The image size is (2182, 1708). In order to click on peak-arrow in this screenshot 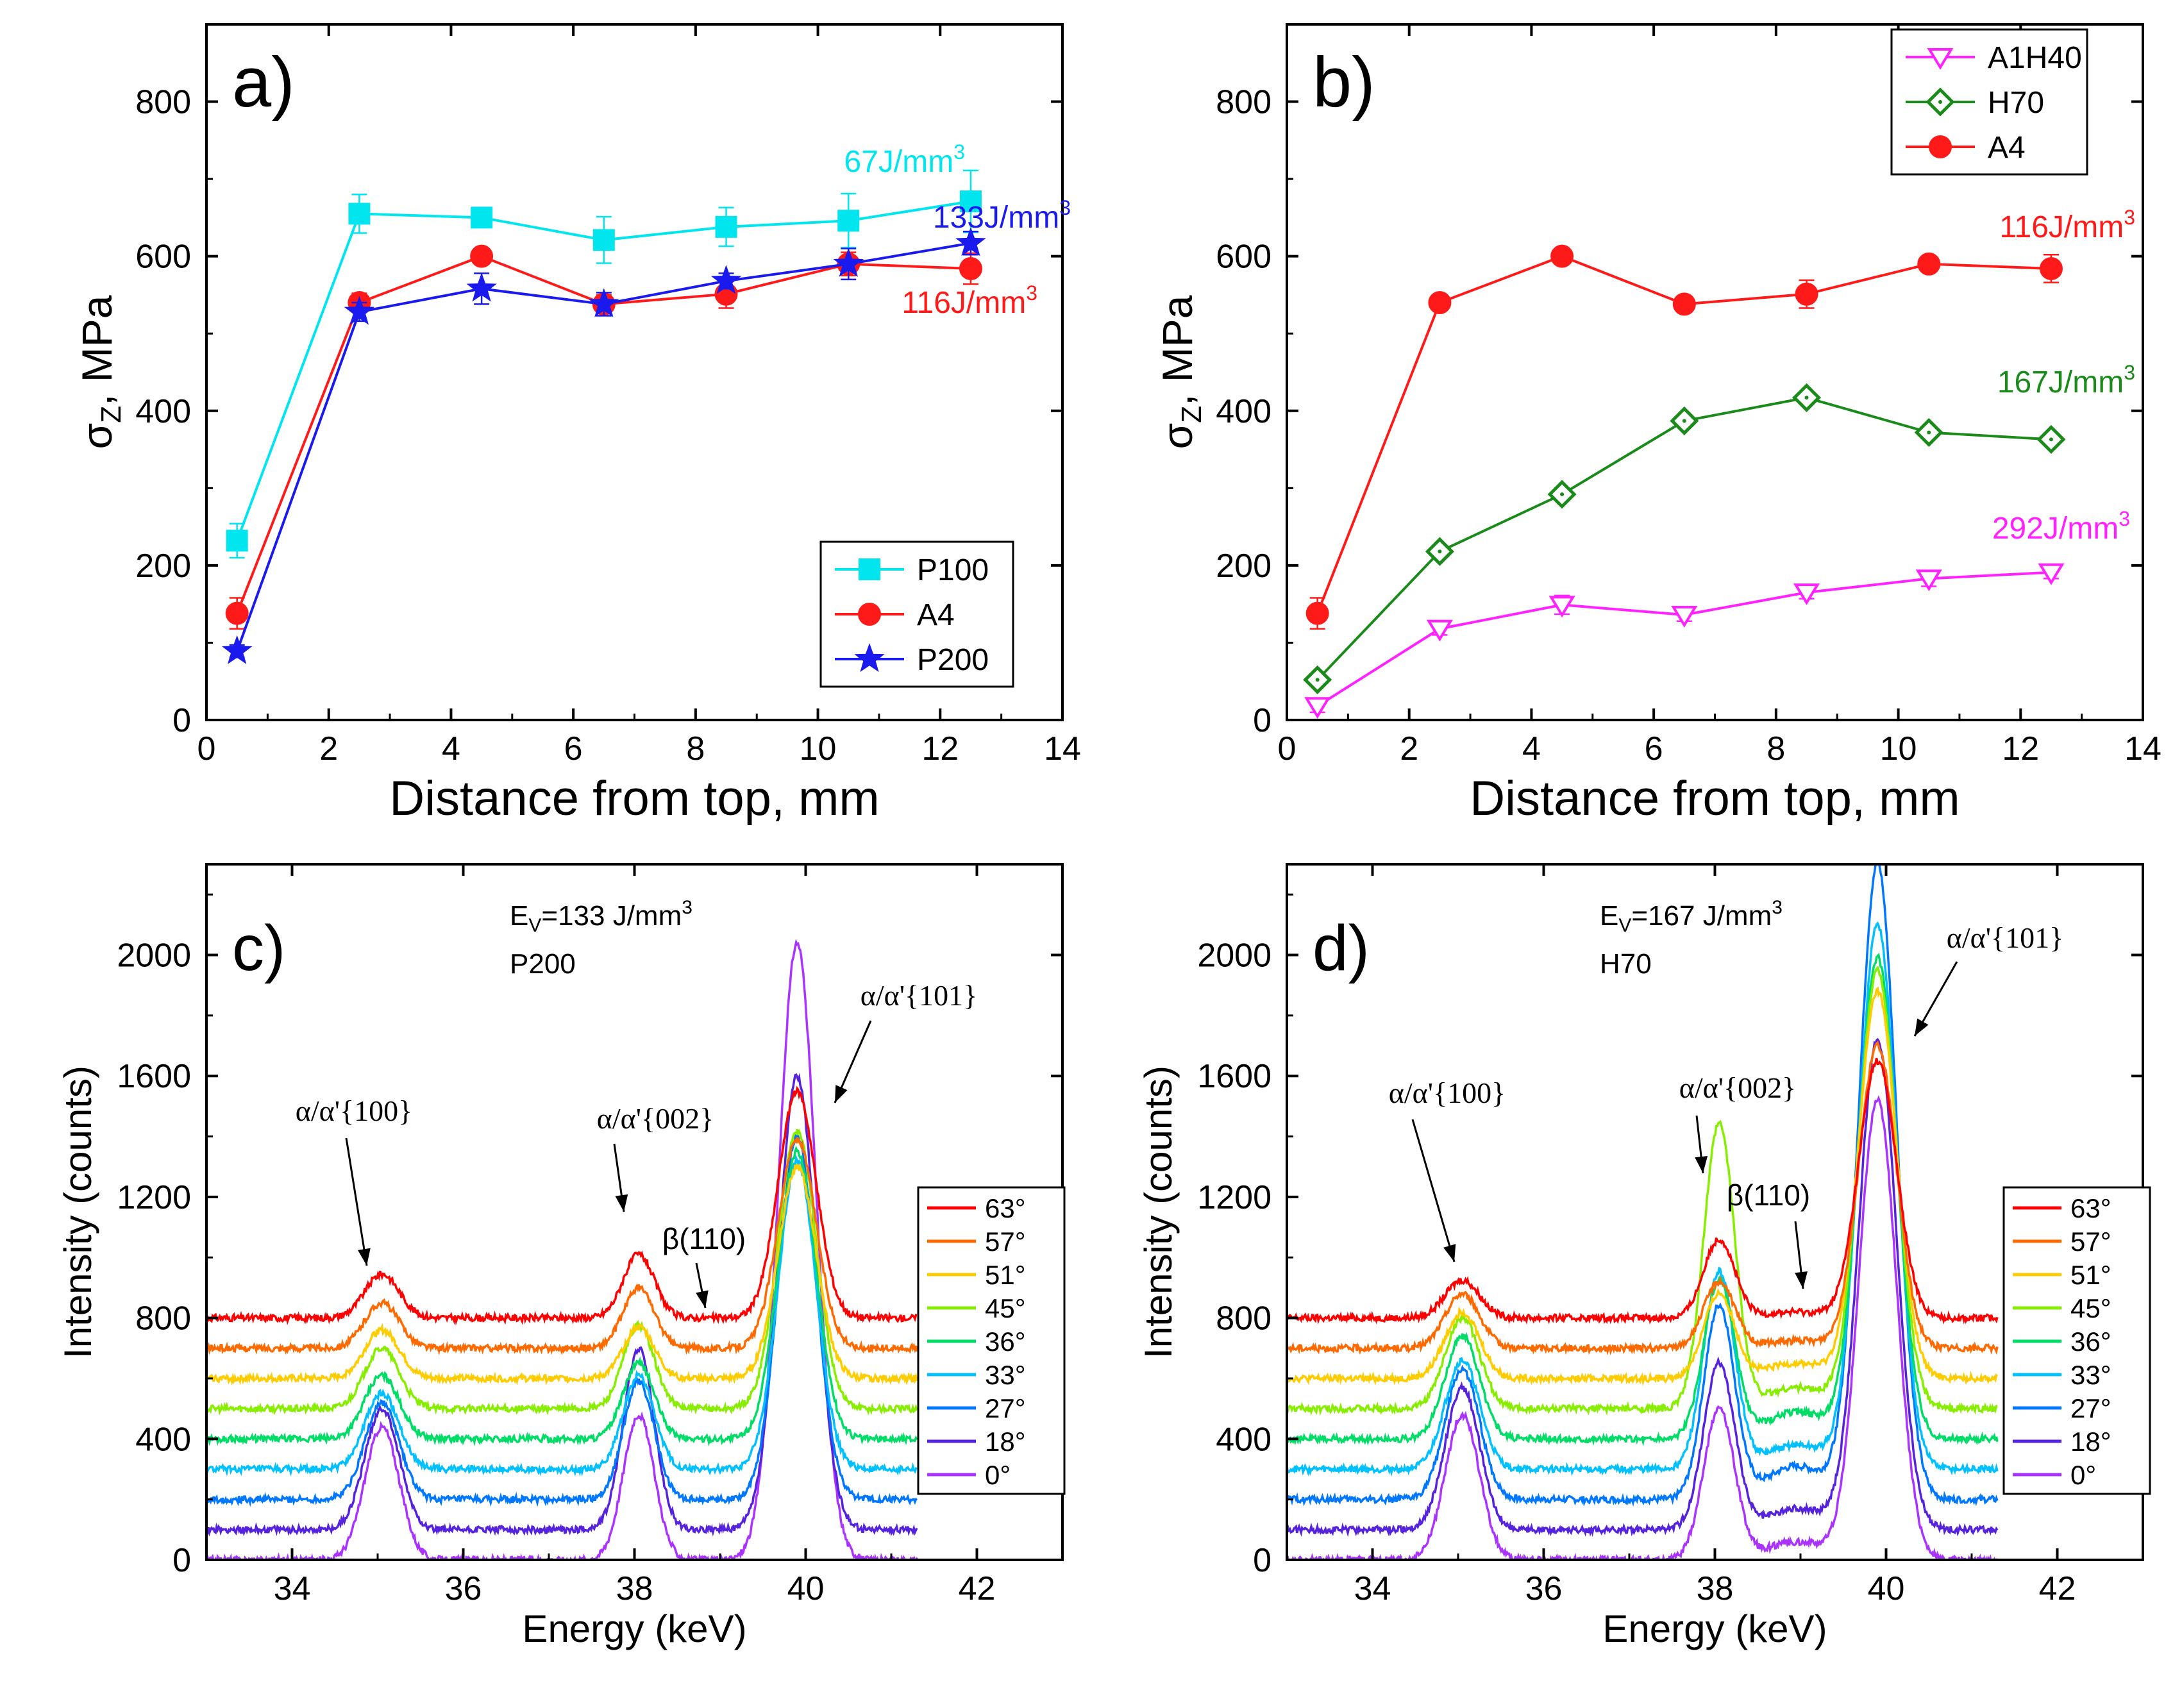, I will do `click(1433, 1190)`.